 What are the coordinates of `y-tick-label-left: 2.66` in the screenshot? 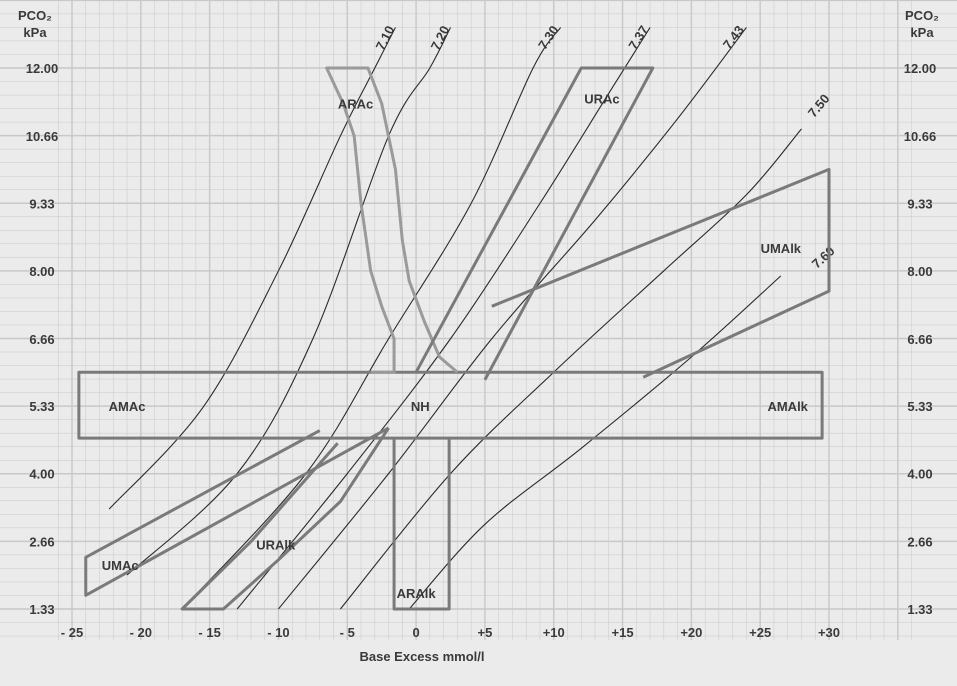 It's located at (41, 542).